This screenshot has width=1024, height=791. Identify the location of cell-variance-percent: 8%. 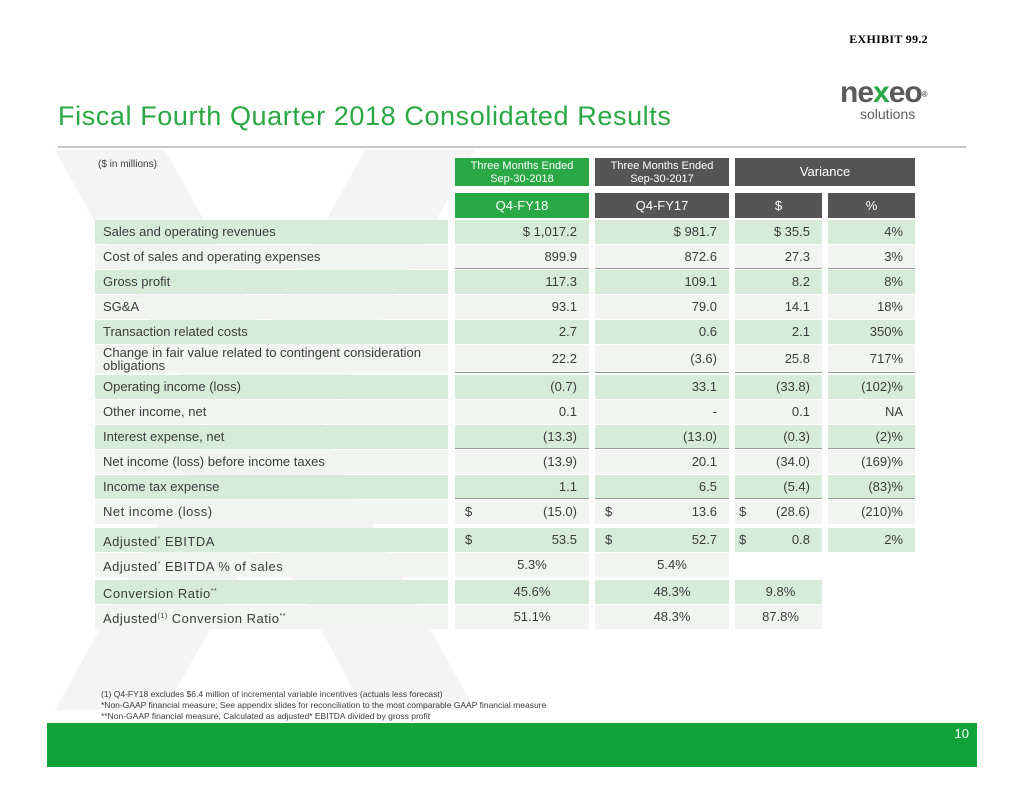
(871, 282).